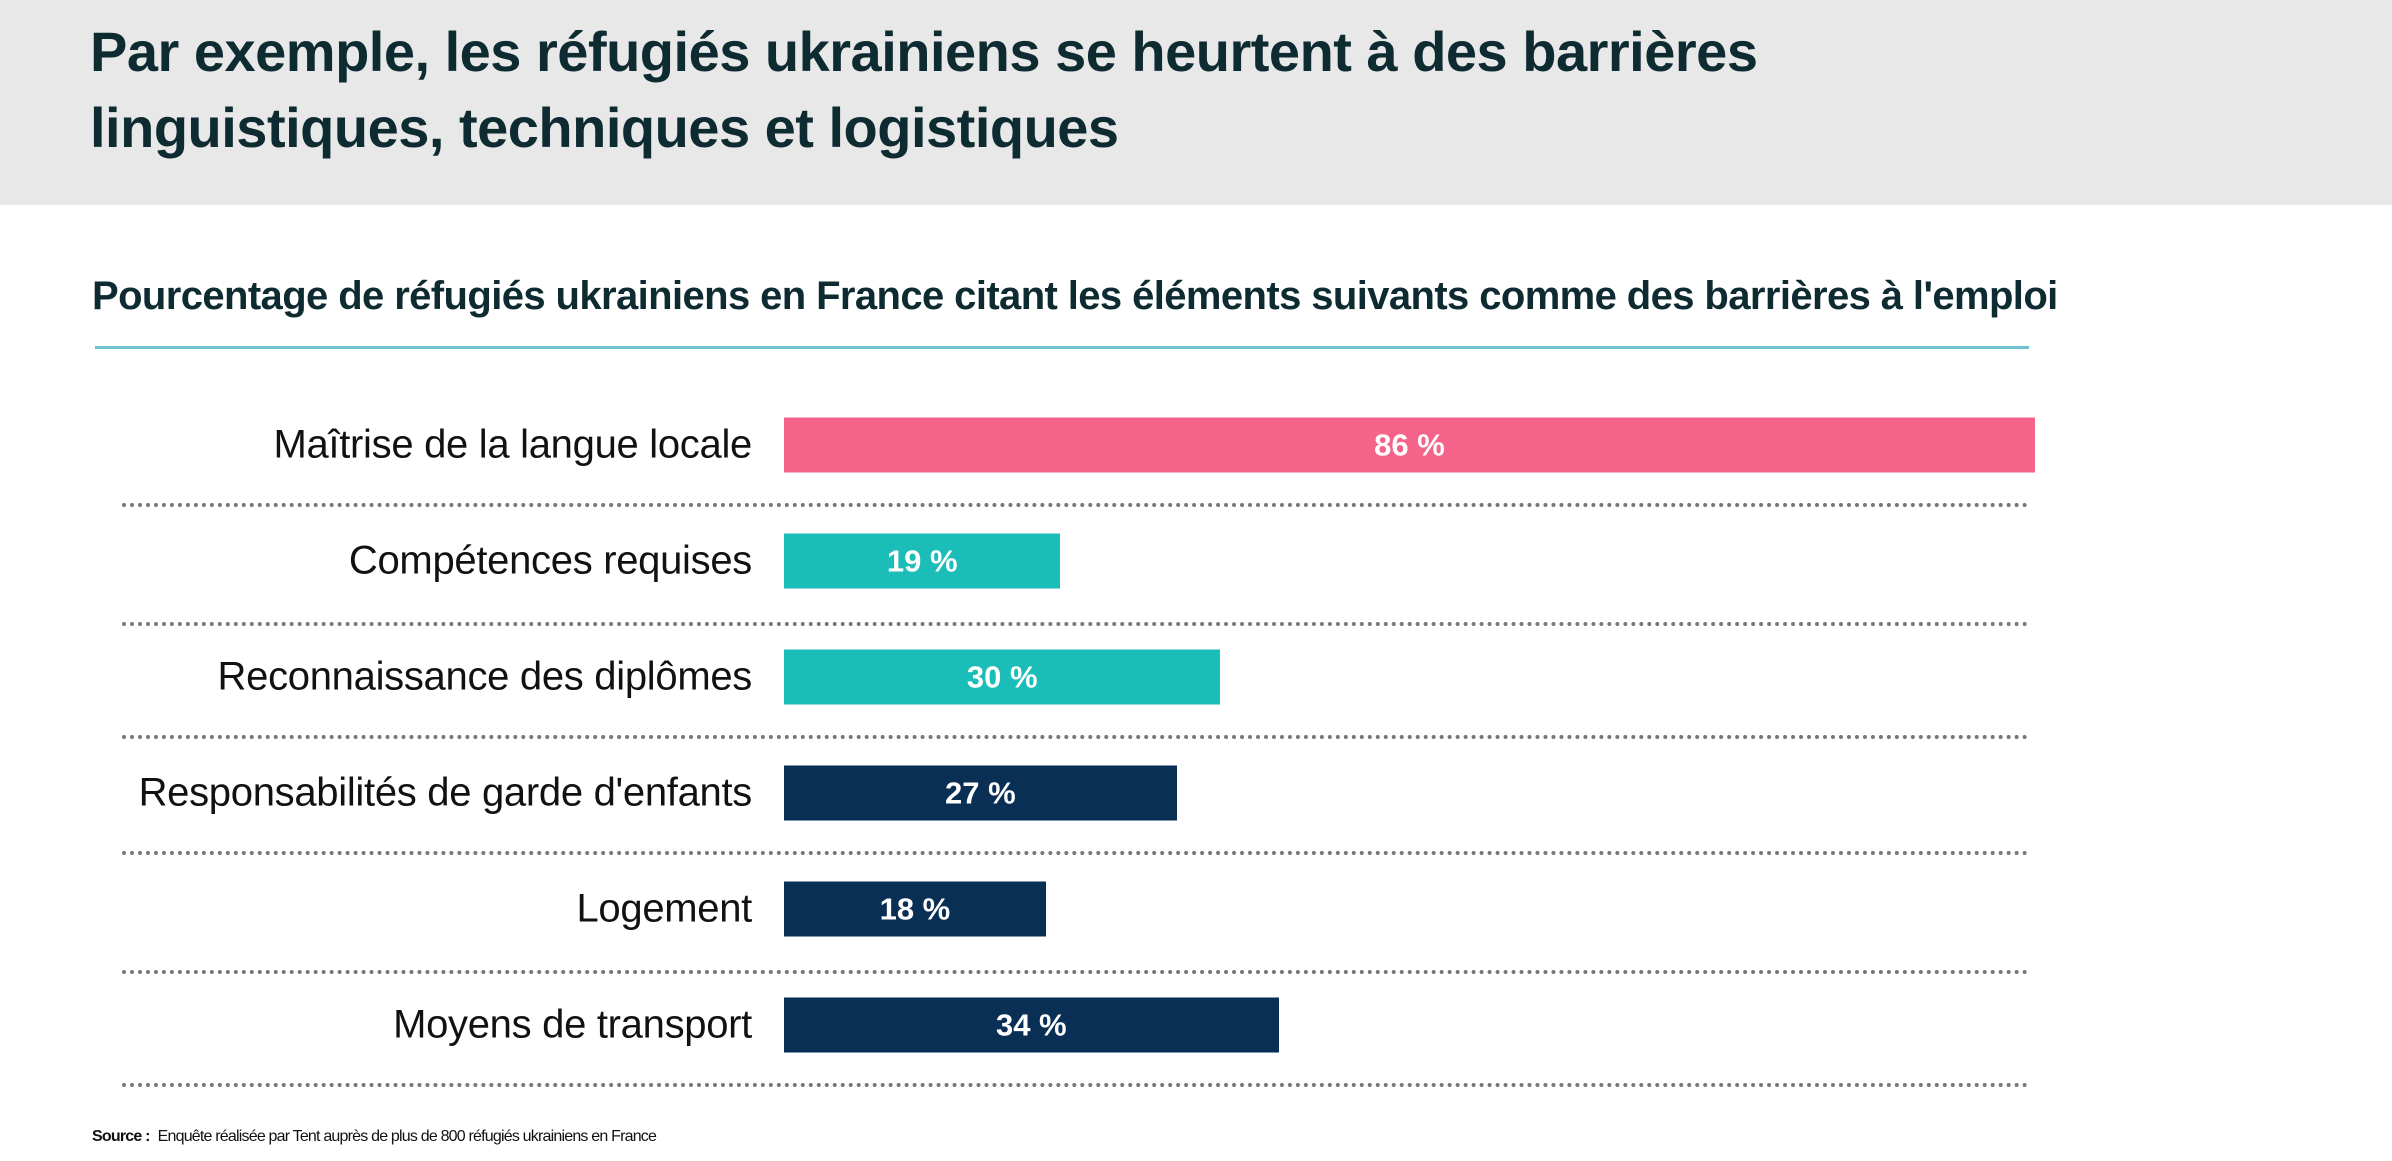 The image size is (2392, 1161). What do you see at coordinates (572, 1024) in the screenshot?
I see `category-label: Moyens de transport` at bounding box center [572, 1024].